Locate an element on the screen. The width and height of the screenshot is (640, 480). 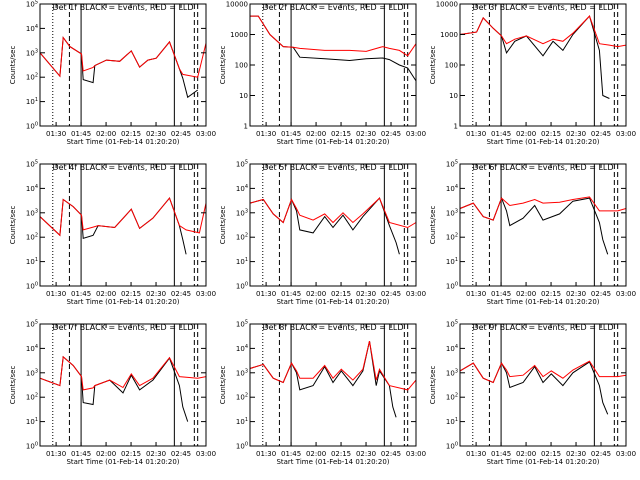
panel-title: Det 9f BLACK = Events, RED = LLD is located at coordinates (542, 327).